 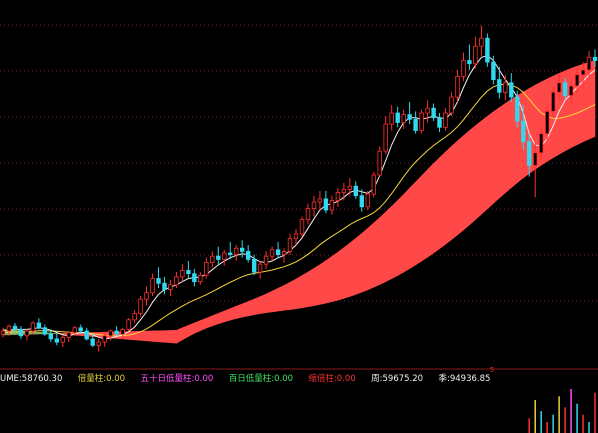 What do you see at coordinates (167, 379) in the screenshot?
I see `wushi-label: 五十日低量柱:` at bounding box center [167, 379].